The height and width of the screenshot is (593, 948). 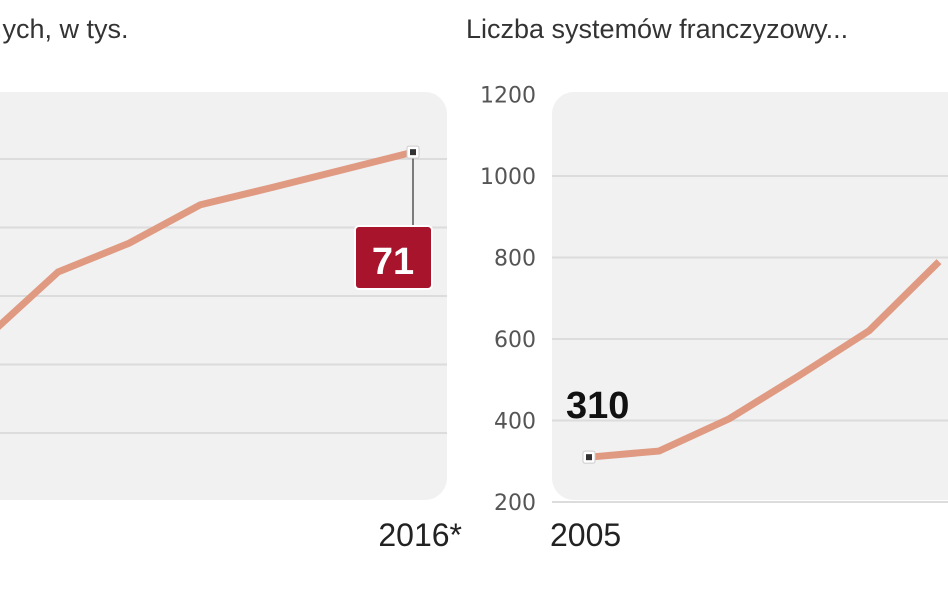 I want to click on right-annotation-label: 310, so click(x=597, y=406).